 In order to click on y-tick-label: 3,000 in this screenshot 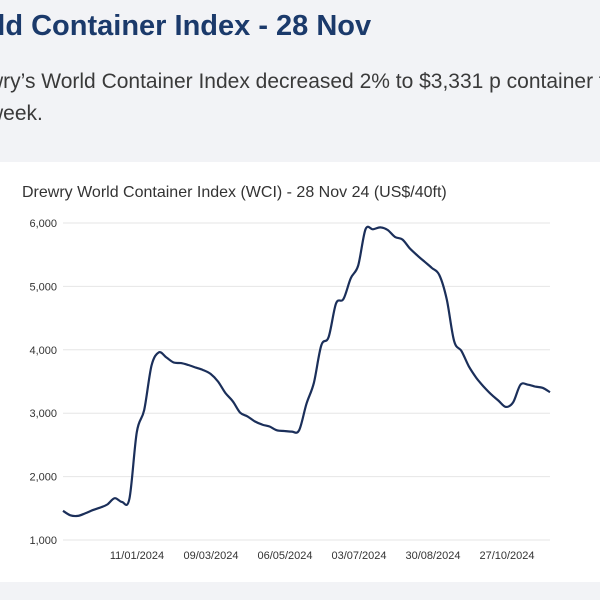, I will do `click(43, 414)`.